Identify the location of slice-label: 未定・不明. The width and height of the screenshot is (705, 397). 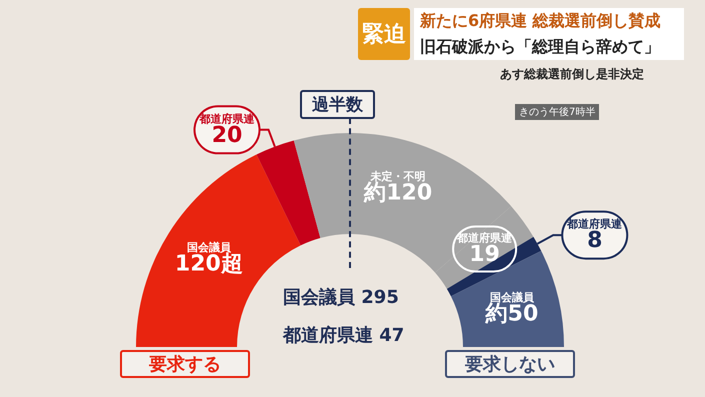
(398, 177).